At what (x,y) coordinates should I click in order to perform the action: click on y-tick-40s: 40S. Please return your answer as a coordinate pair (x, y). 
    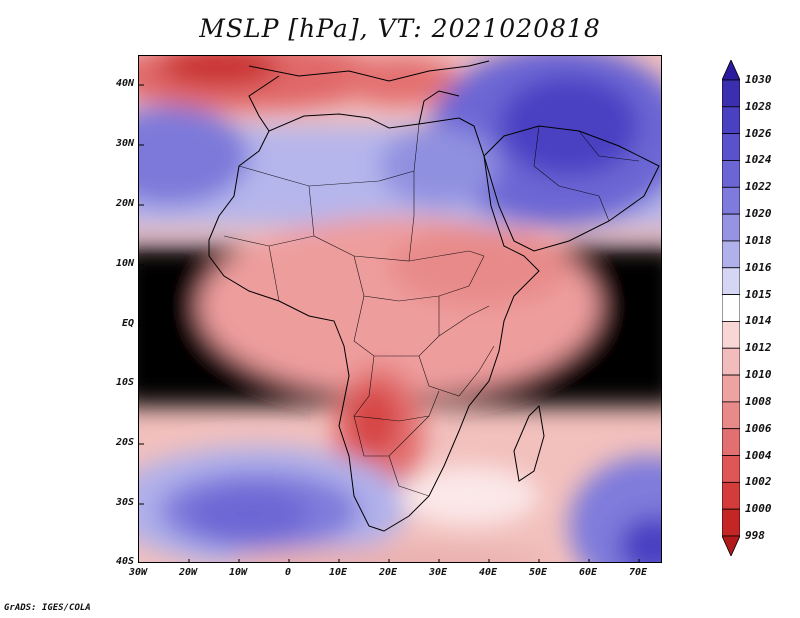
    Looking at the image, I should click on (124, 561).